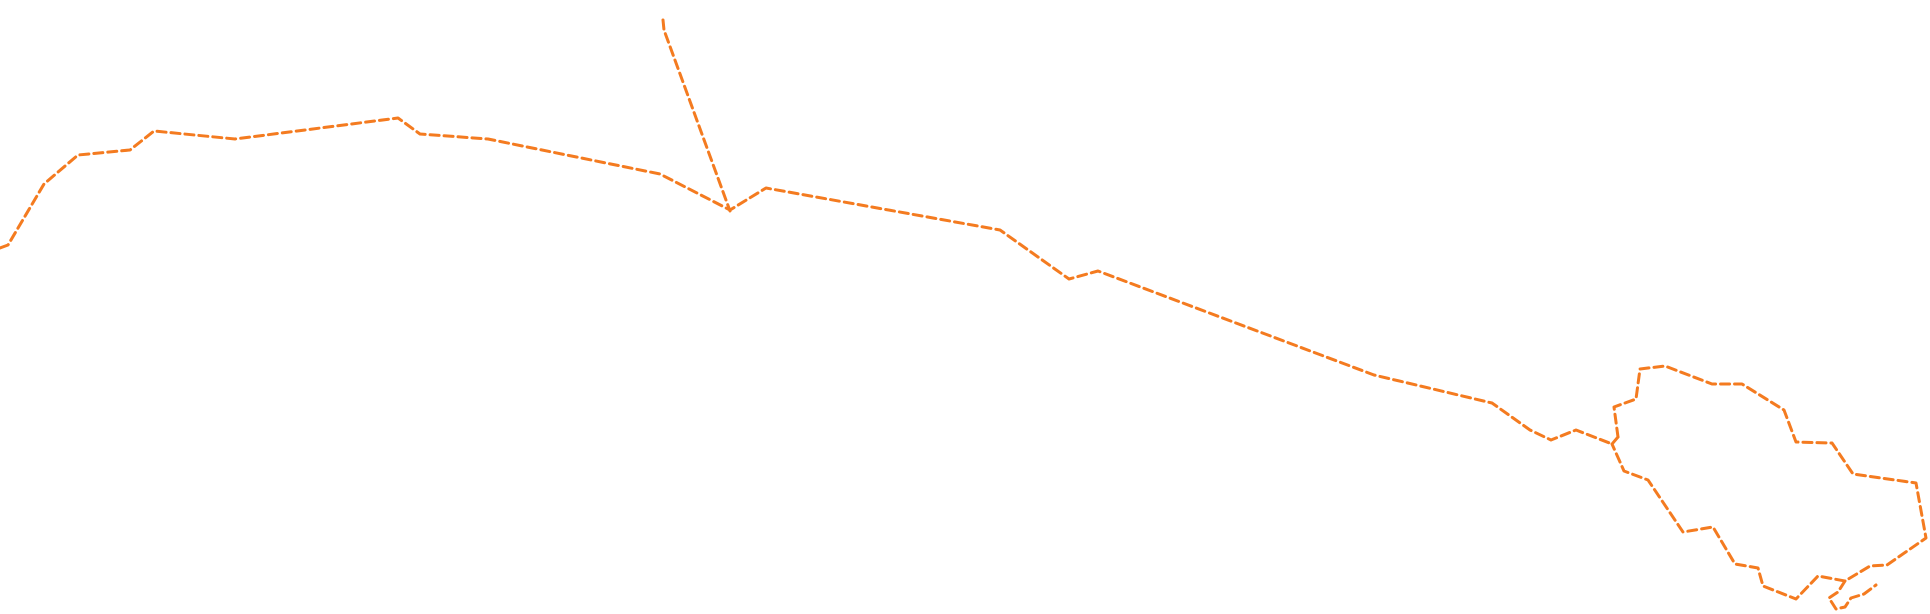 Image resolution: width=1930 pixels, height=614 pixels. Describe the element at coordinates (1769, 482) in the screenshot. I see `route-loop-east` at that location.